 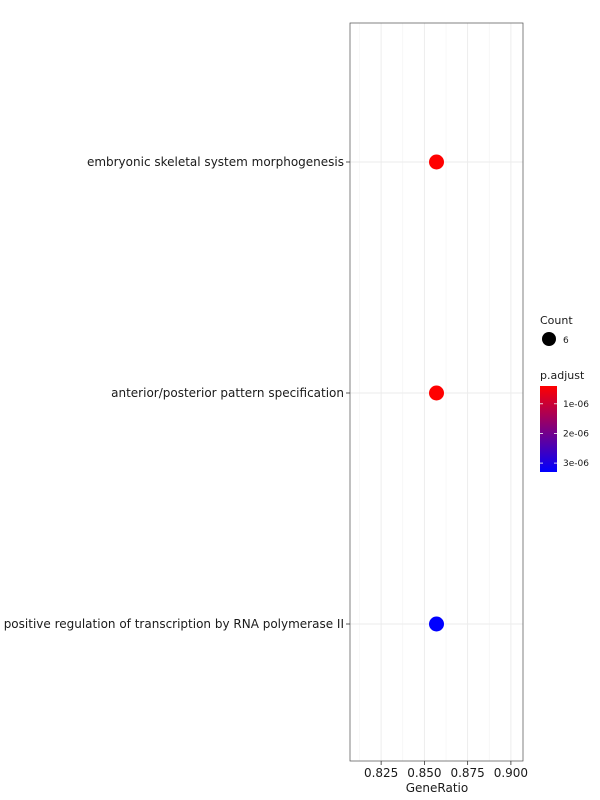 I want to click on count-legend-title: Count, so click(x=556, y=320).